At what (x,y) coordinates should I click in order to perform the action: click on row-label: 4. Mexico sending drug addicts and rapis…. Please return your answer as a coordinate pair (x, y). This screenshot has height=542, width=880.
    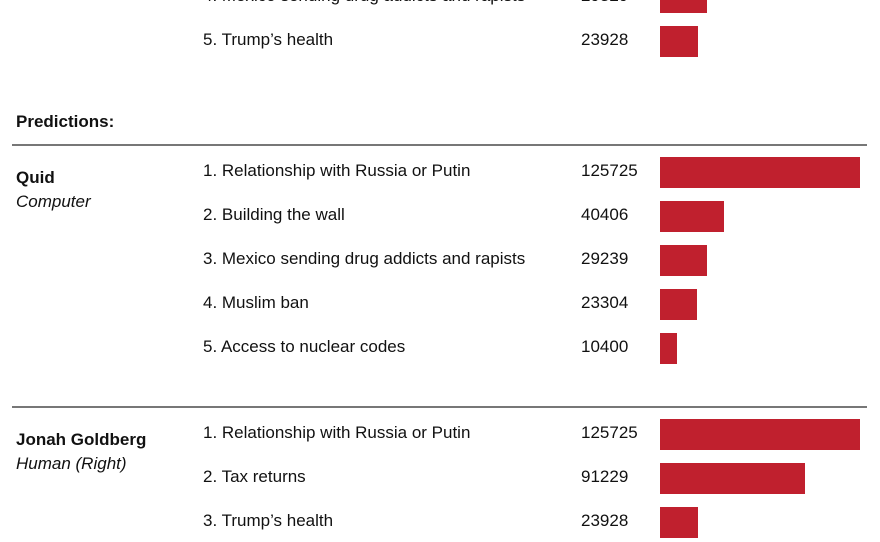
    Looking at the image, I should click on (364, 3).